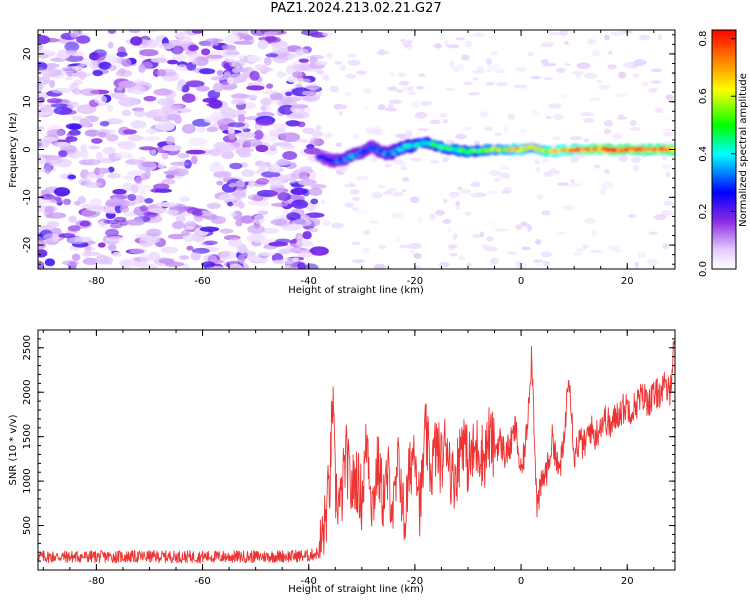  What do you see at coordinates (356, 589) in the screenshot?
I see `snr-x-axis-label: Height of straight line (km)` at bounding box center [356, 589].